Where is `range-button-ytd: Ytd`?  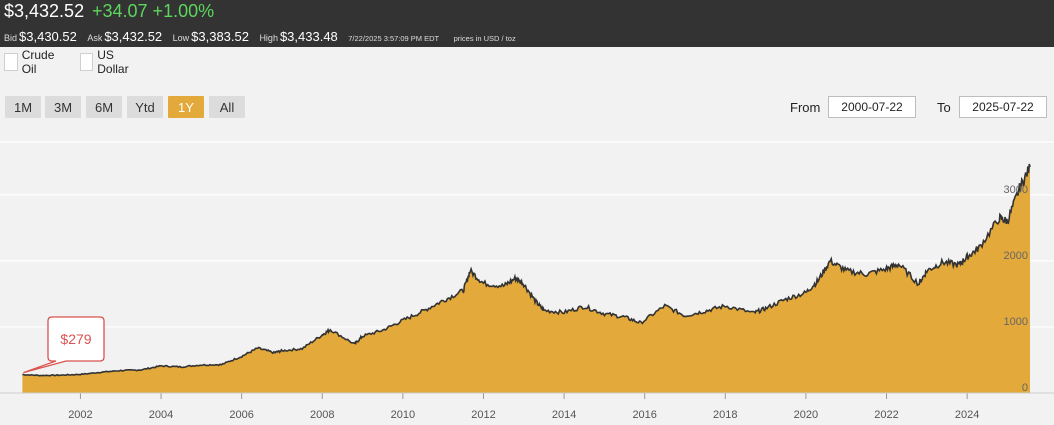 range-button-ytd: Ytd is located at coordinates (145, 107).